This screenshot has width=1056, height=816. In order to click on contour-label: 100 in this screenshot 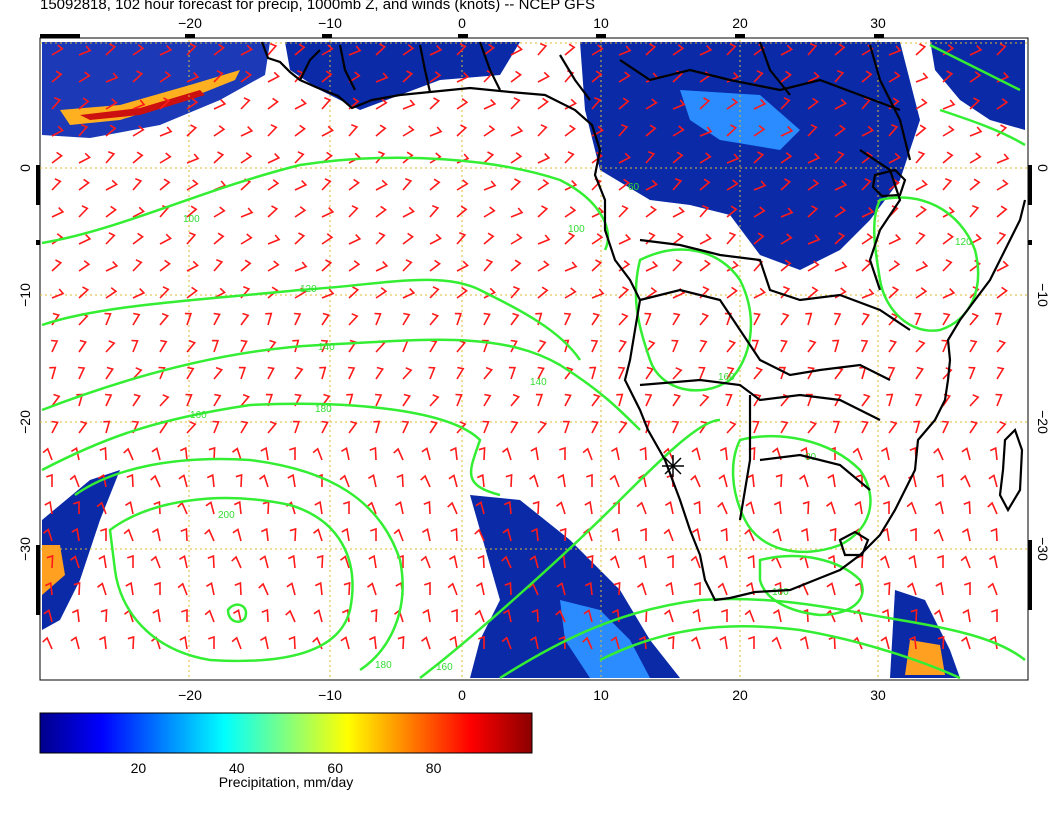, I will do `click(576, 229)`.